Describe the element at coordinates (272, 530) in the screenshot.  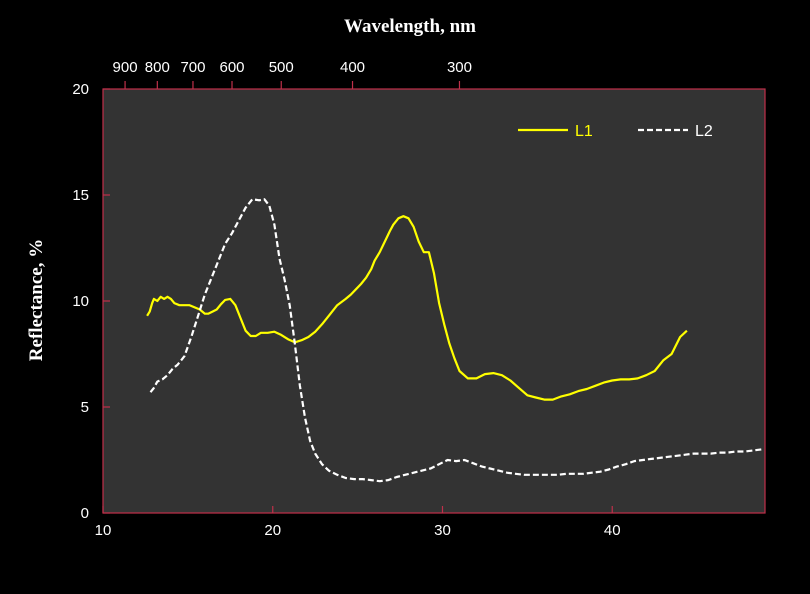
I see `bottom-tick-label: 20` at that location.